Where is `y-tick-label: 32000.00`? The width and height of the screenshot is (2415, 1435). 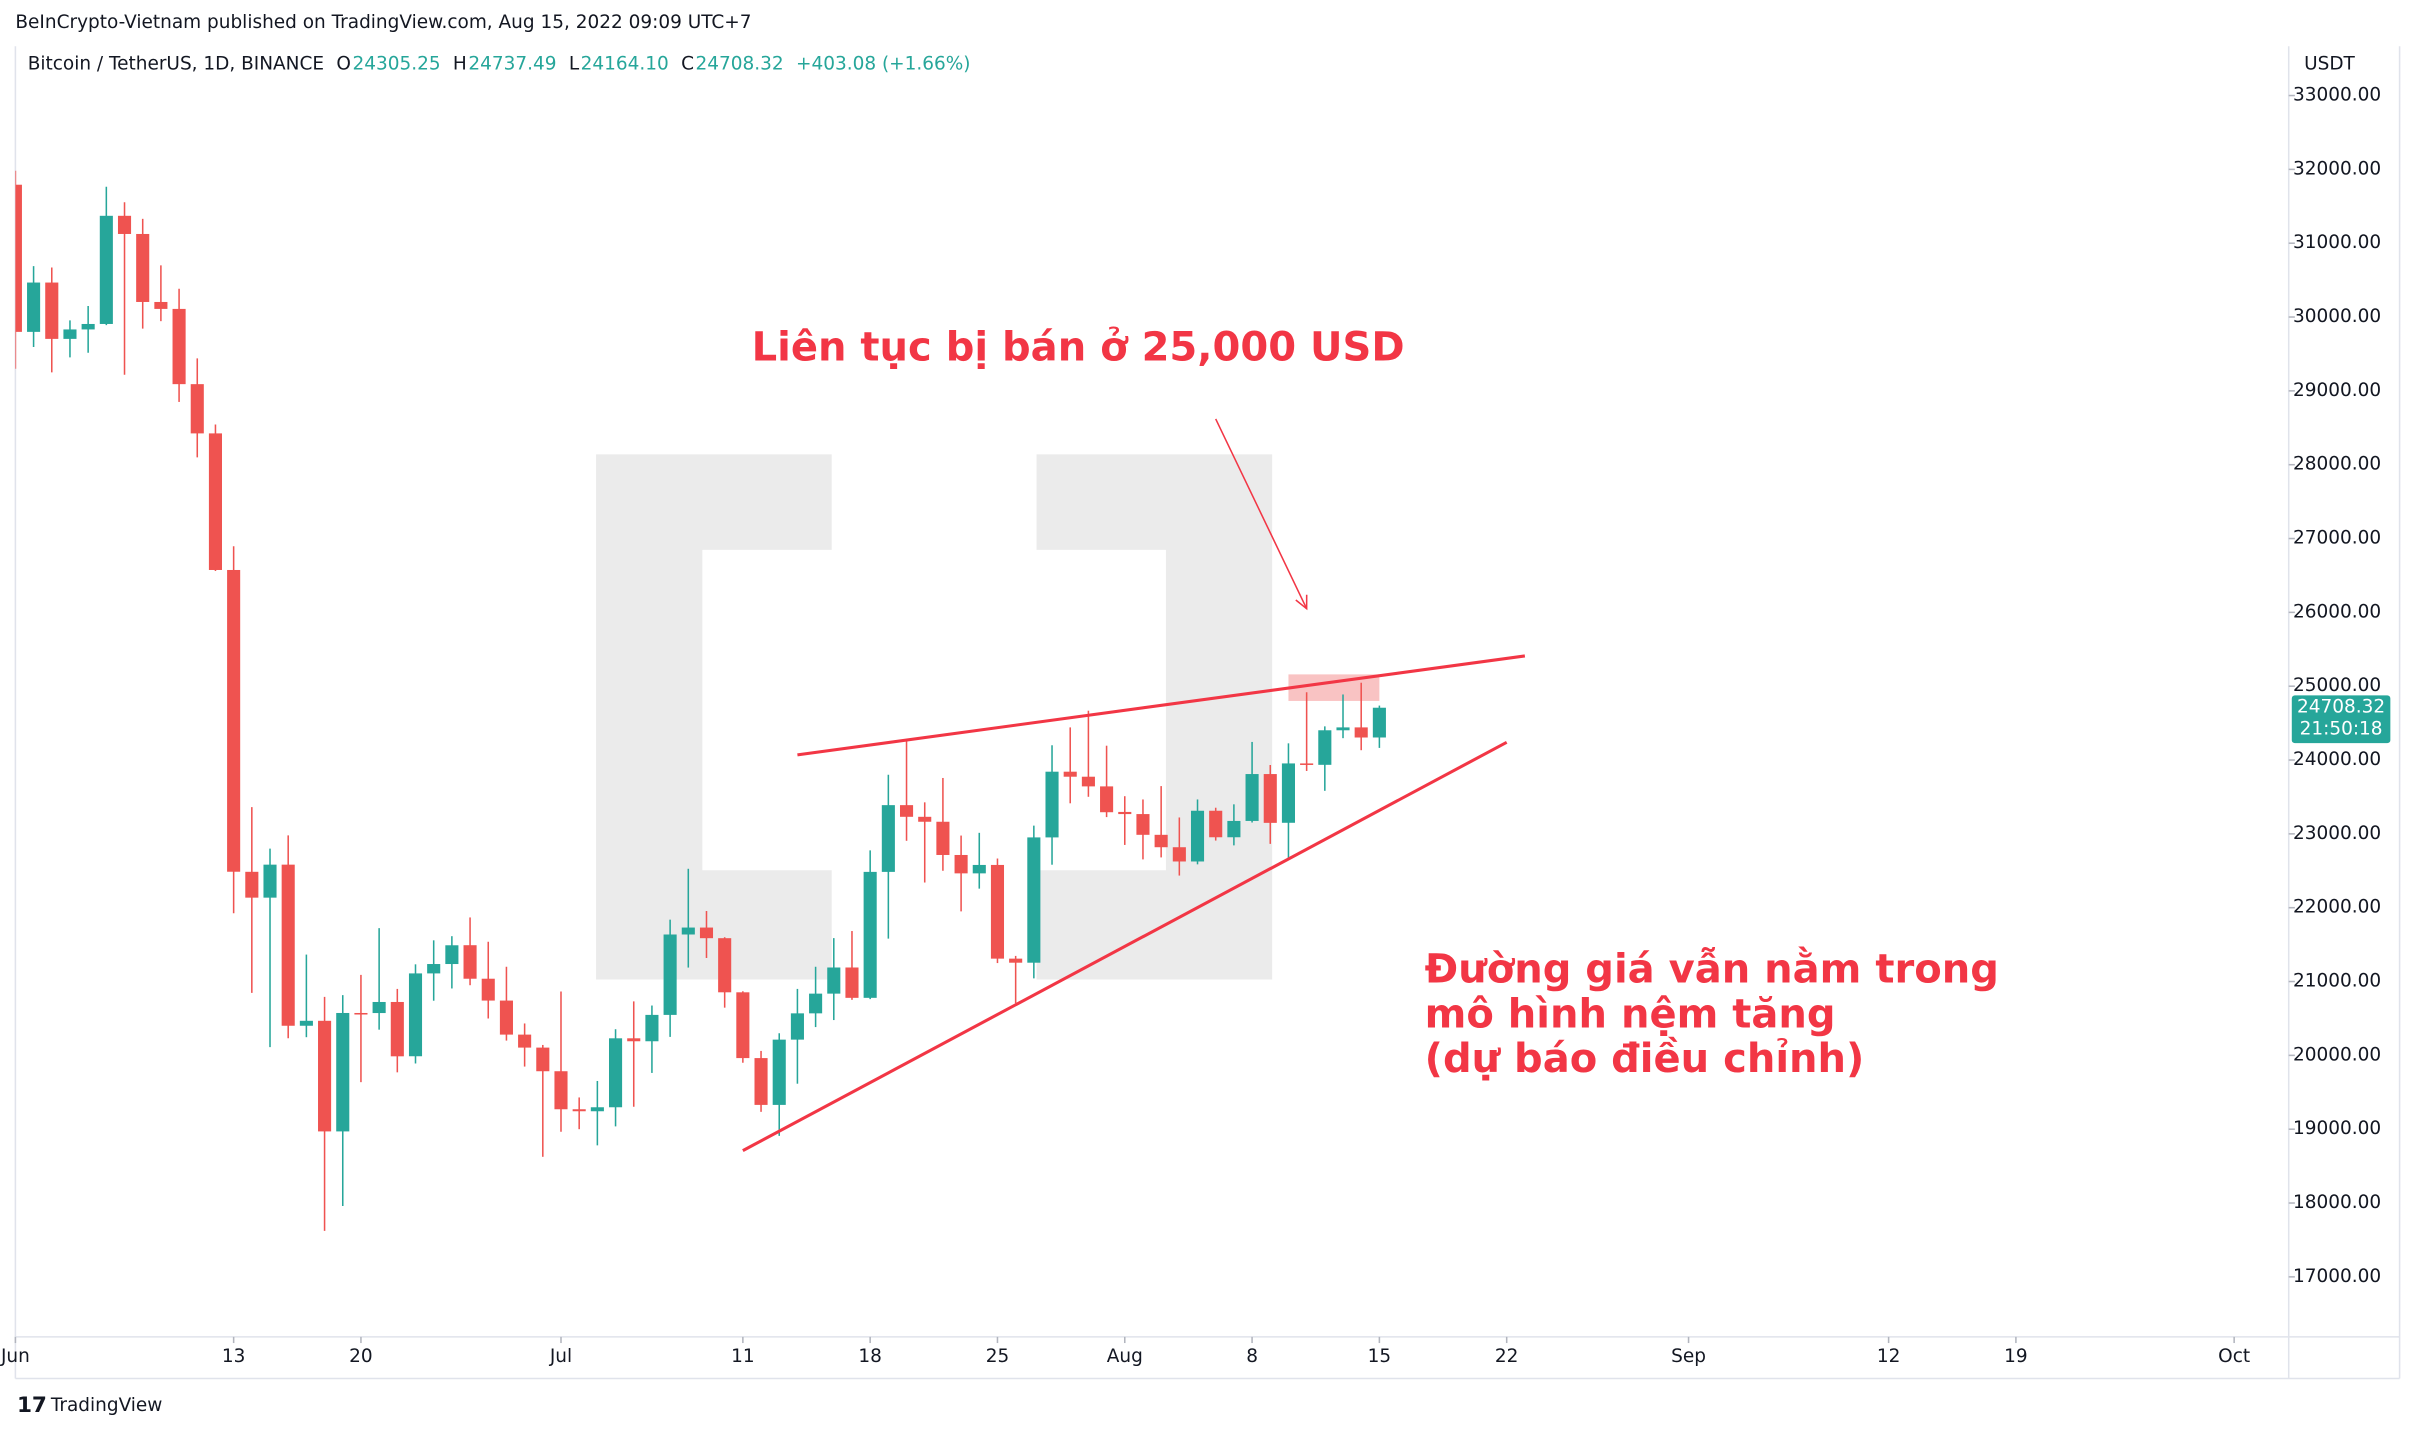
y-tick-label: 32000.00 is located at coordinates (2337, 168).